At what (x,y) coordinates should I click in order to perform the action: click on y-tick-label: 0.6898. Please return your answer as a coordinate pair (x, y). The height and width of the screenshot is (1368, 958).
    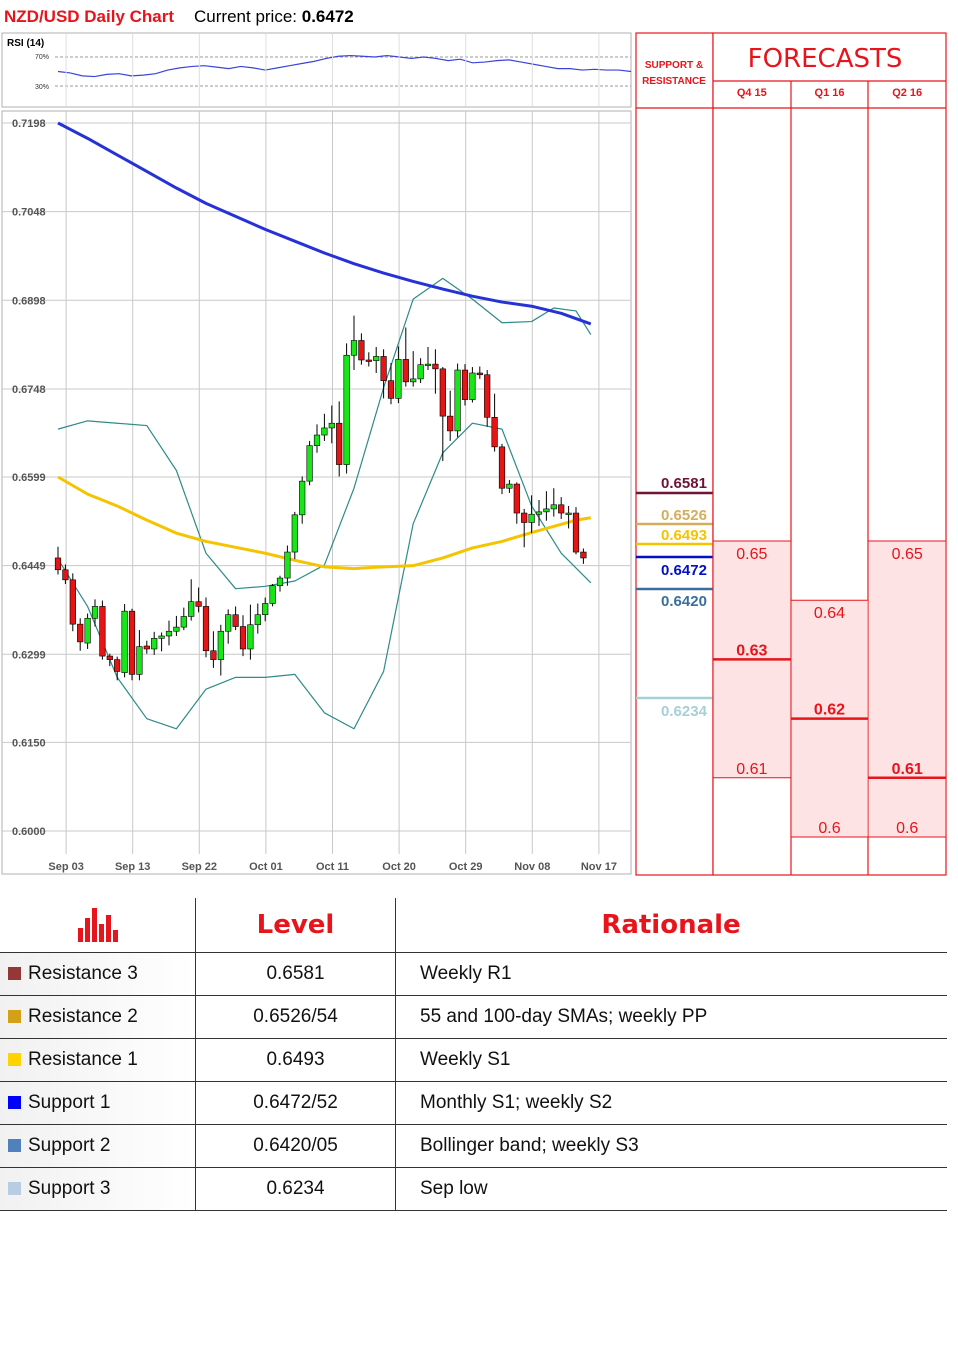
    Looking at the image, I should click on (29, 301).